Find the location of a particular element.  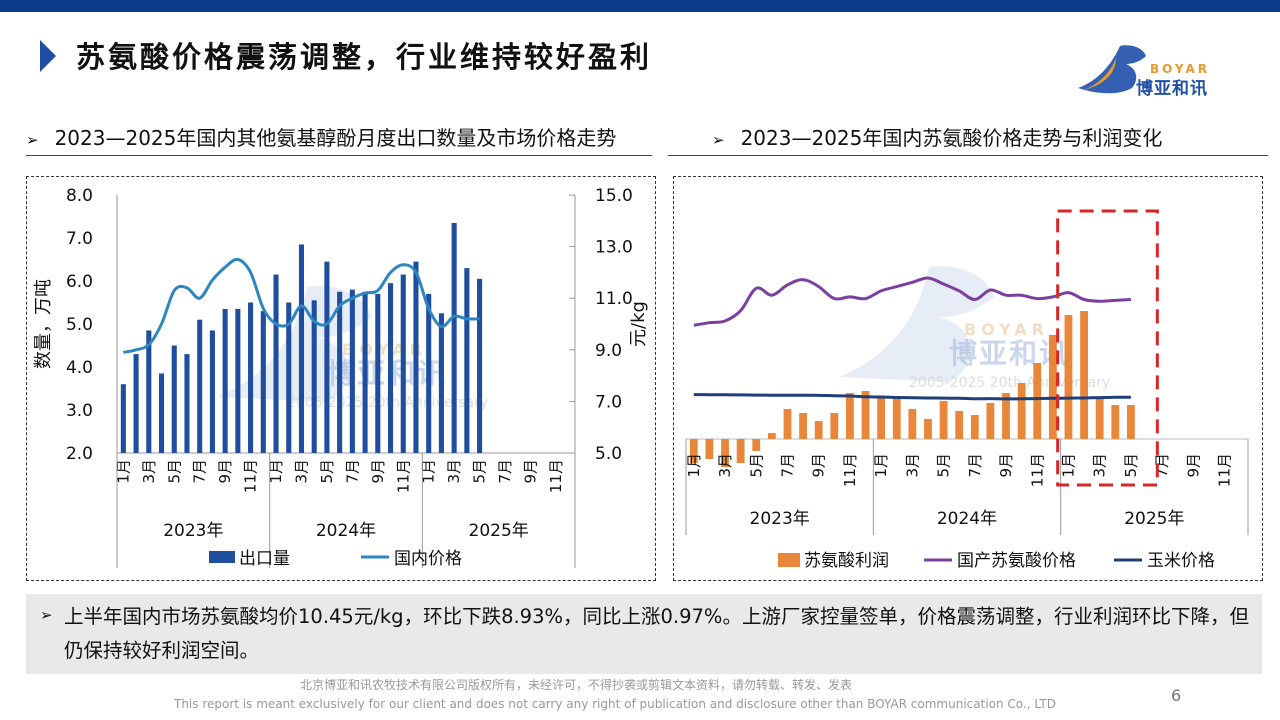

watermark-sub: 2005-2025 20th Anniversary is located at coordinates (387, 403).